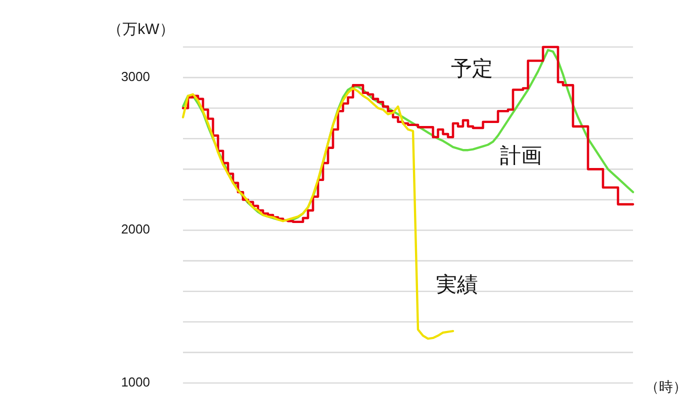 Image resolution: width=700 pixels, height=400 pixels. Describe the element at coordinates (135, 382) in the screenshot. I see `ytick-label: 1000` at that location.